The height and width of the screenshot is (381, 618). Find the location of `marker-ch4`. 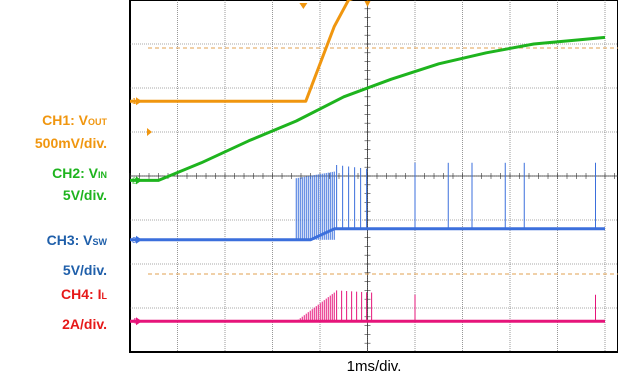

marker-ch4 is located at coordinates (139, 321).